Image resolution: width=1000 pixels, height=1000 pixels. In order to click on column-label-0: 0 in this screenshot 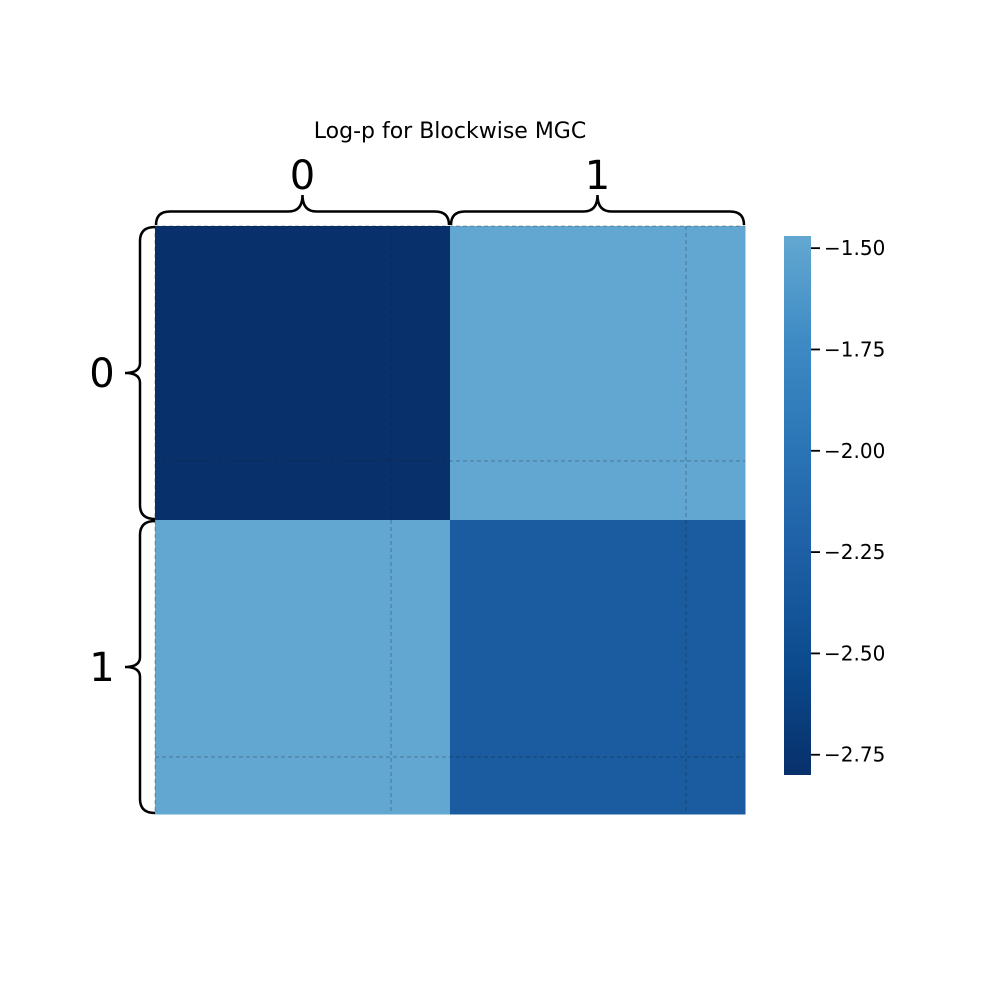, I will do `click(302, 176)`.